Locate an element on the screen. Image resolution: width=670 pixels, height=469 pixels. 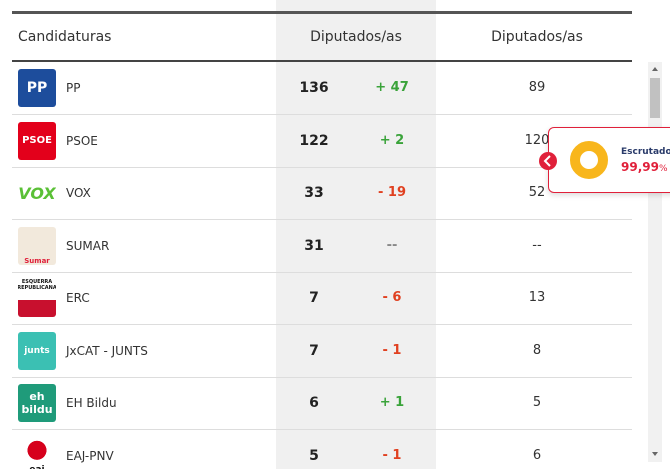
party-logo: eaj is located at coordinates (37, 452).